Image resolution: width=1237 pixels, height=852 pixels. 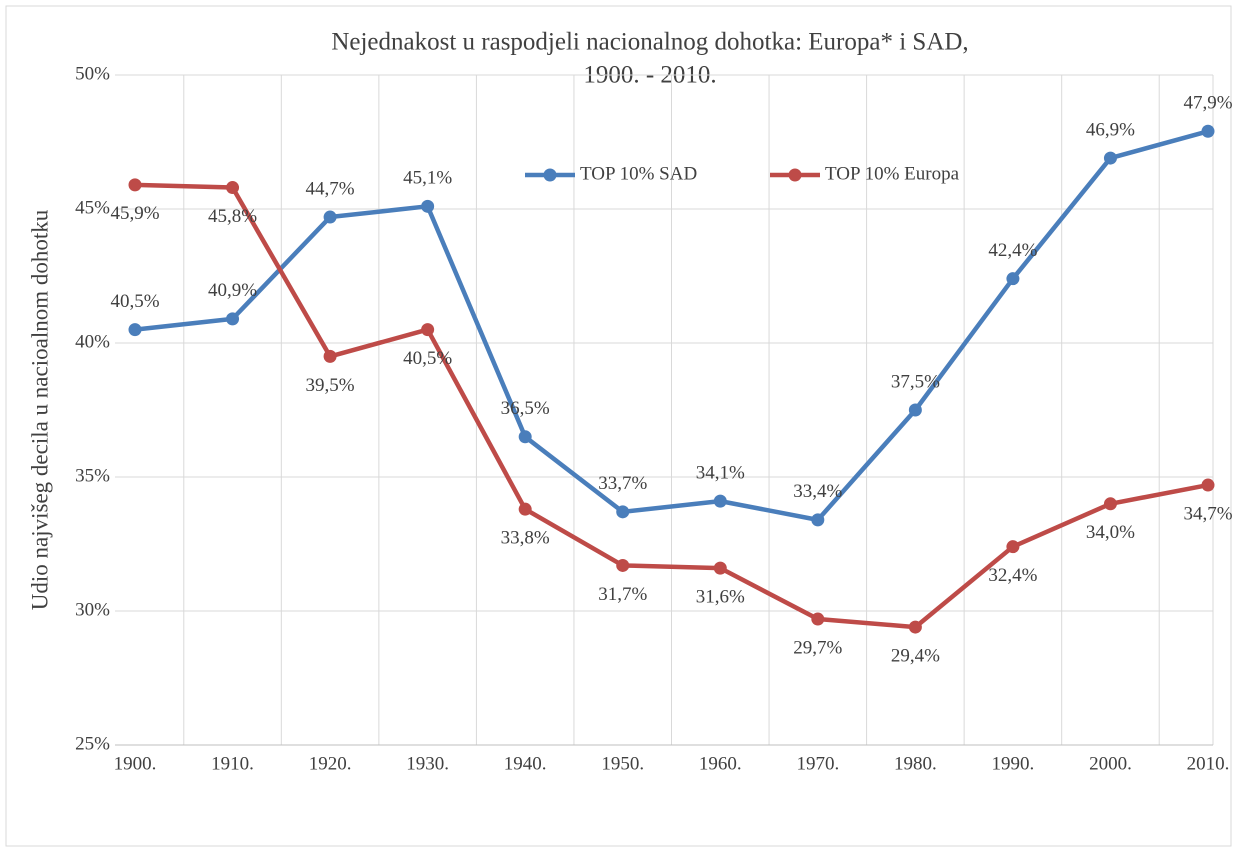 What do you see at coordinates (92, 609) in the screenshot?
I see `y-tick-label: 30%` at bounding box center [92, 609].